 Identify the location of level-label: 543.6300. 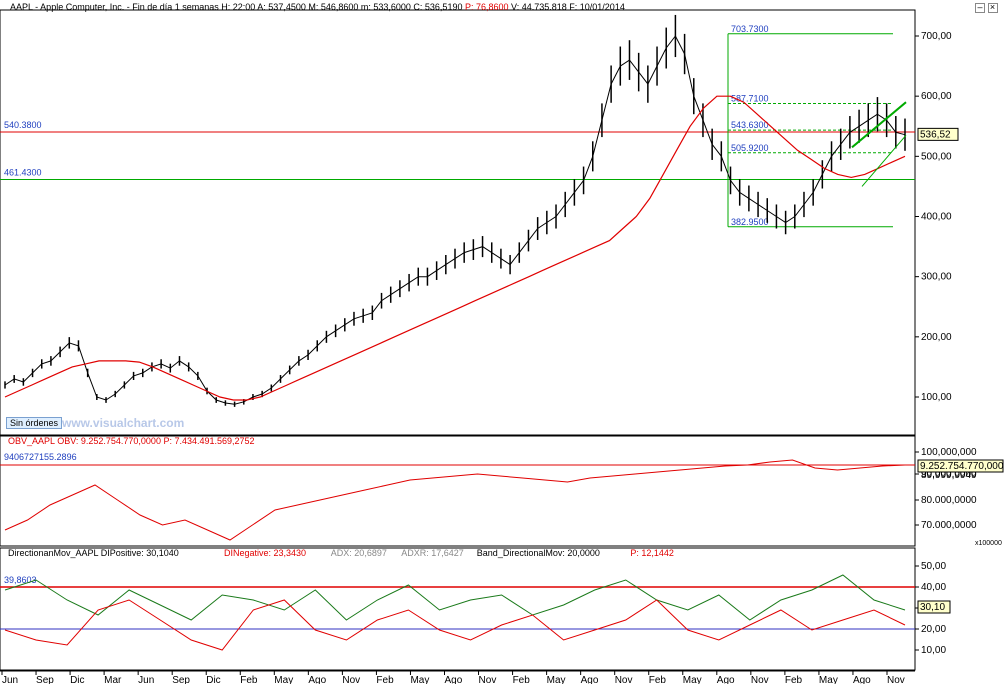
(750, 125).